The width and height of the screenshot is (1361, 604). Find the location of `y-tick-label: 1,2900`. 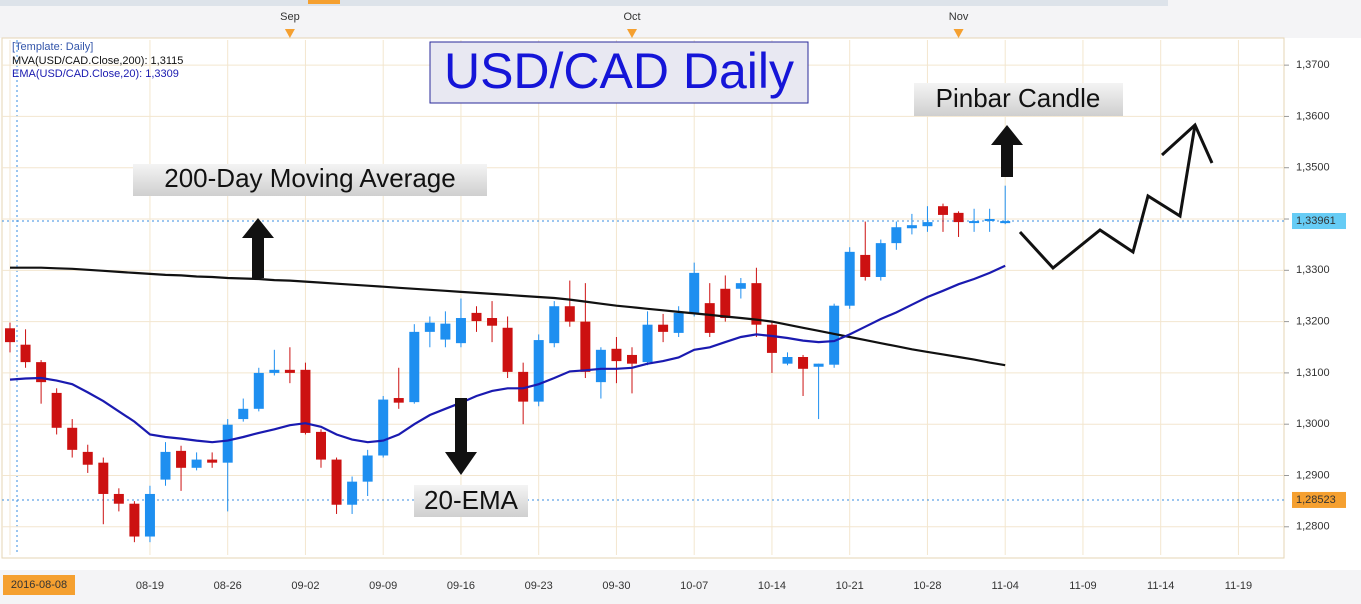

y-tick-label: 1,2900 is located at coordinates (1313, 475).